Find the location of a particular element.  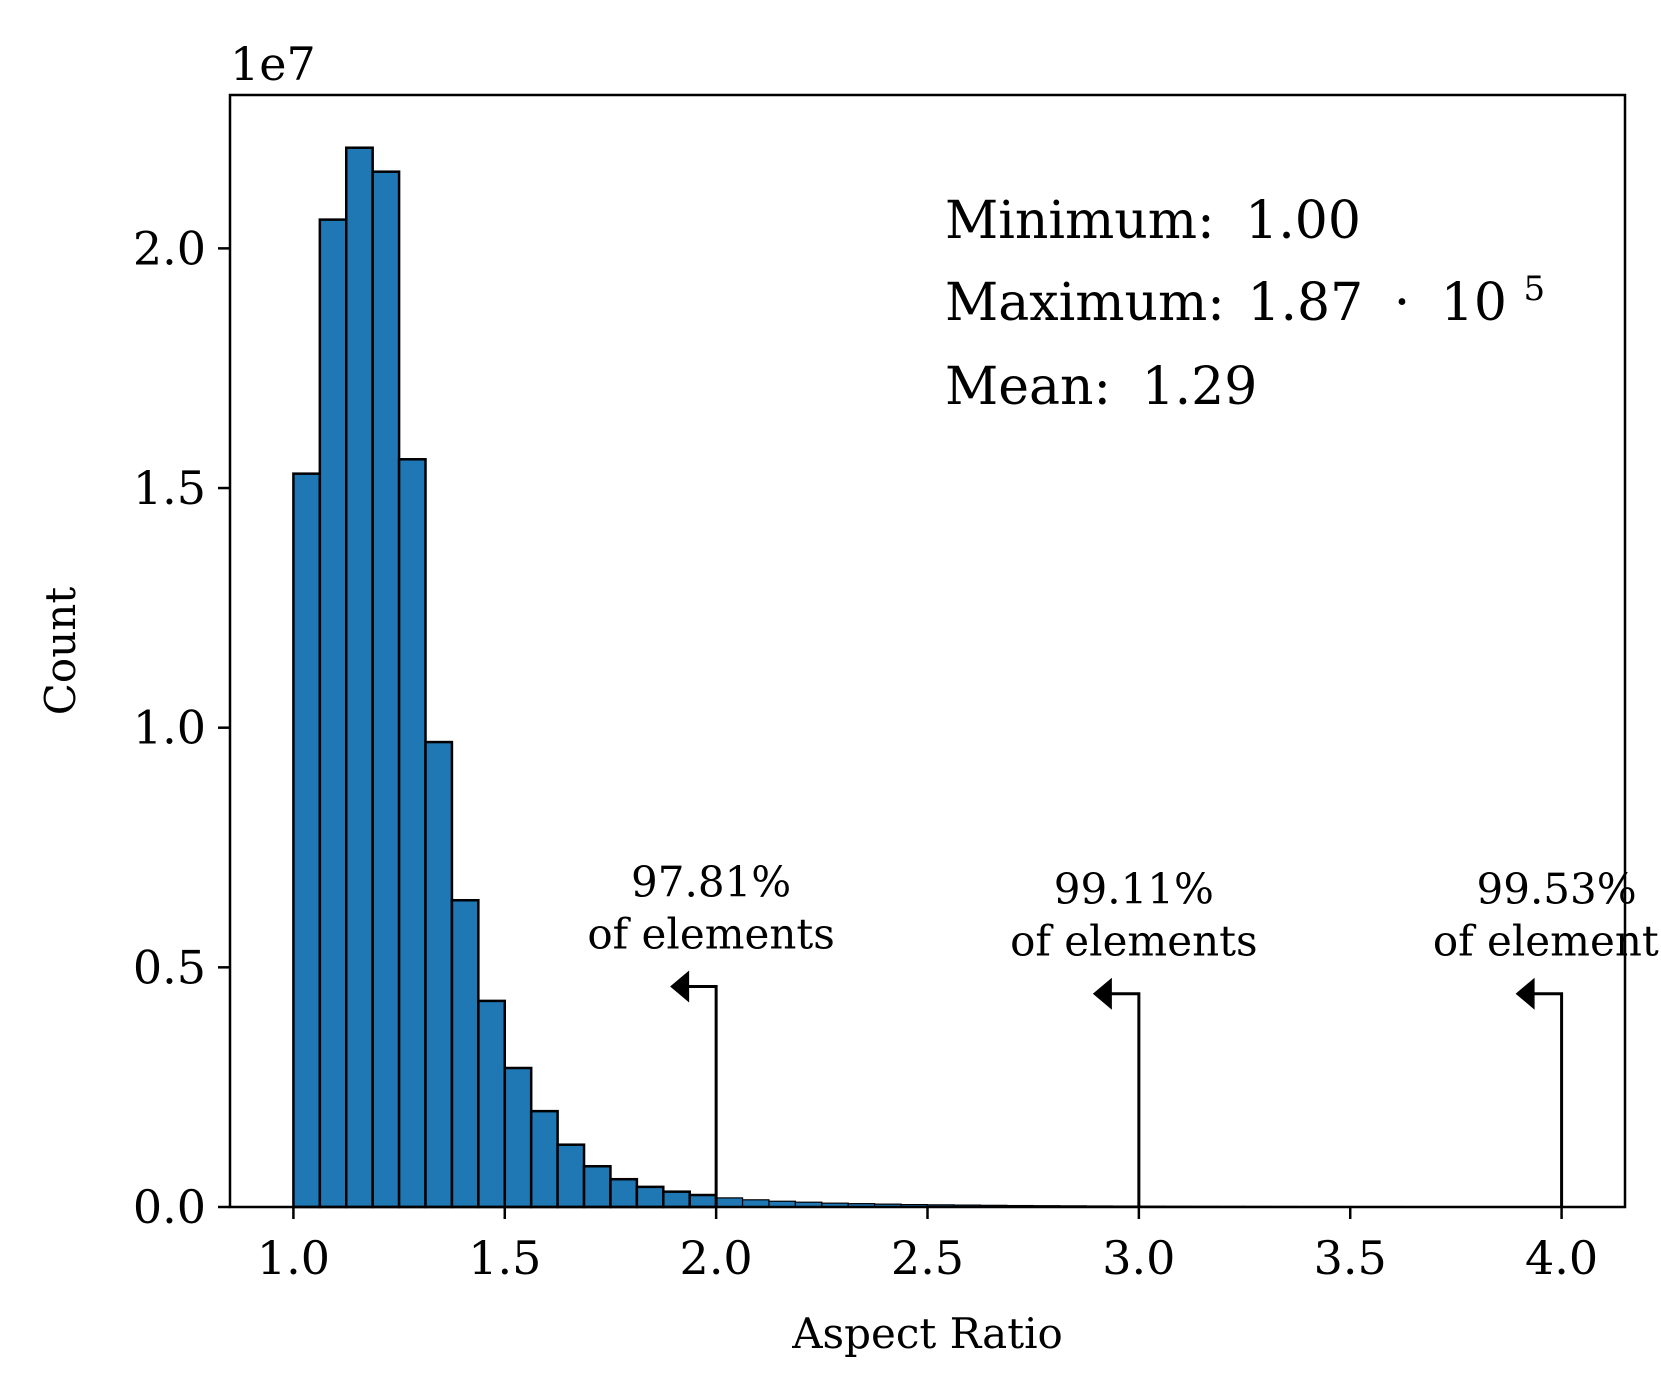

stat-maximum-mantissa: 1.87 is located at coordinates (1305, 303).